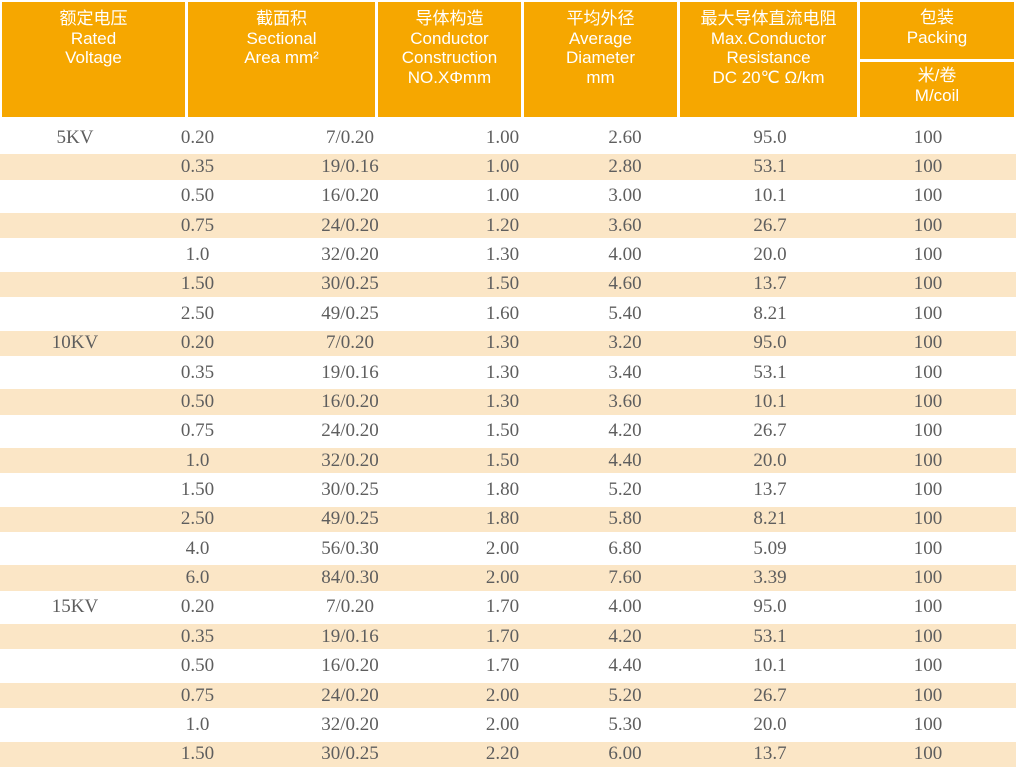 The height and width of the screenshot is (769, 1016). What do you see at coordinates (937, 59) in the screenshot?
I see `header-cell-packing-group: 包装 Packing 米/卷 M/coil` at bounding box center [937, 59].